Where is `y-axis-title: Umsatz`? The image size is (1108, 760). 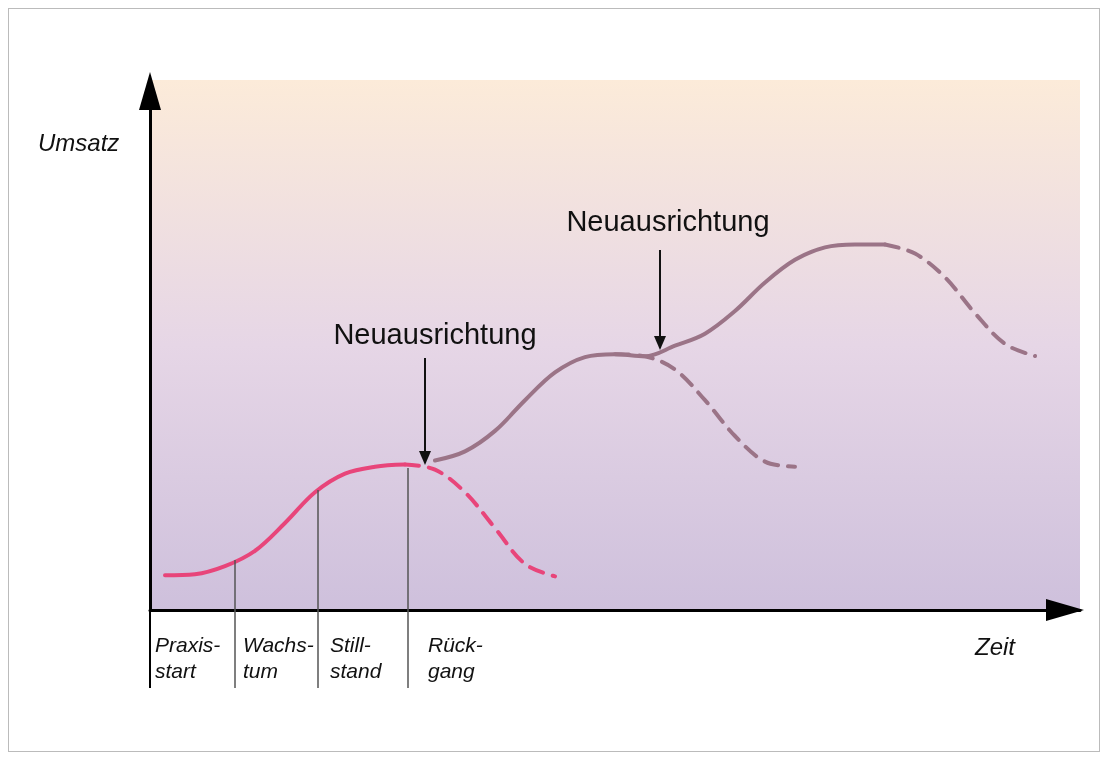 y-axis-title: Umsatz is located at coordinates (79, 142).